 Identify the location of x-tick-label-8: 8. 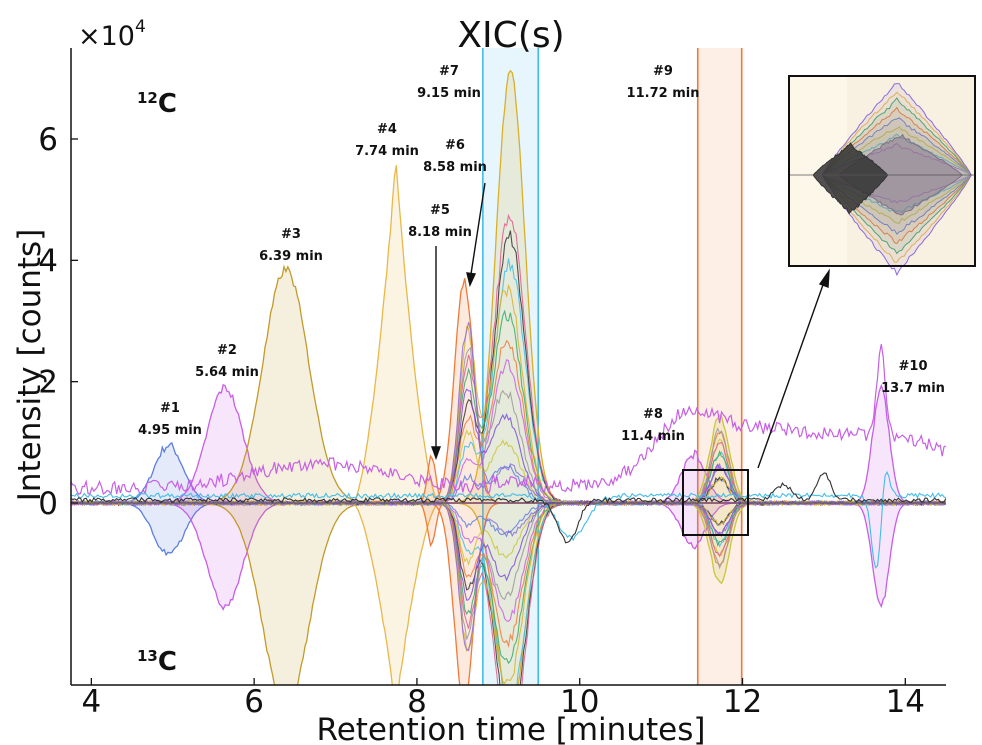
(417, 702).